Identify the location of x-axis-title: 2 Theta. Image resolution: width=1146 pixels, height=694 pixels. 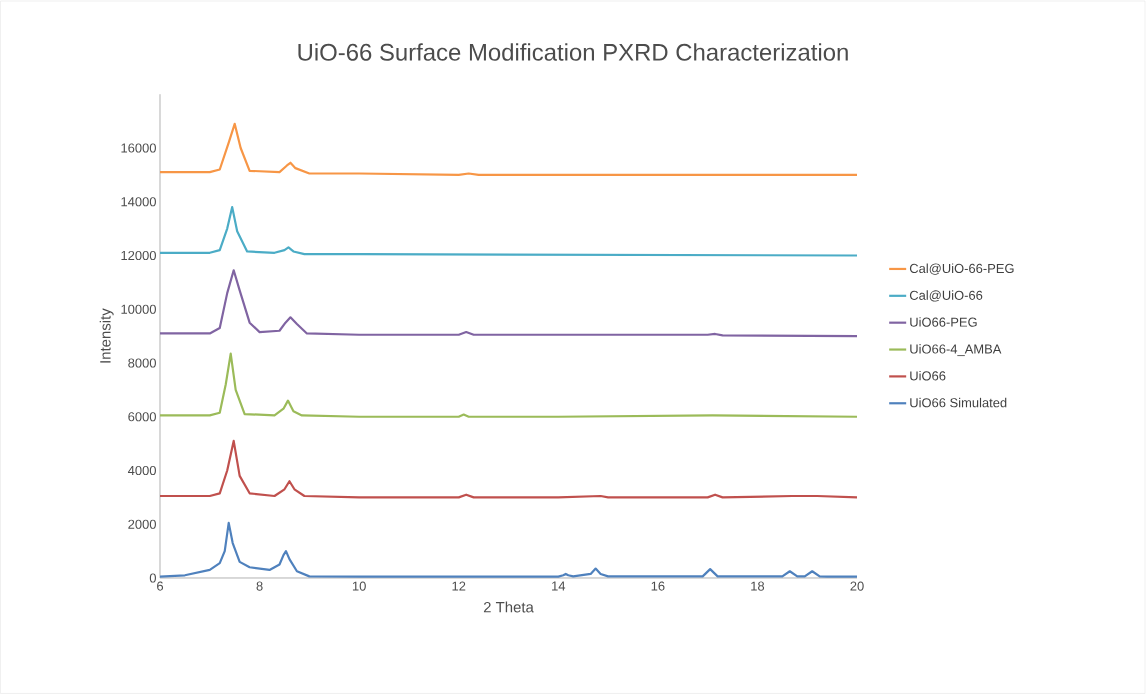
(508, 607).